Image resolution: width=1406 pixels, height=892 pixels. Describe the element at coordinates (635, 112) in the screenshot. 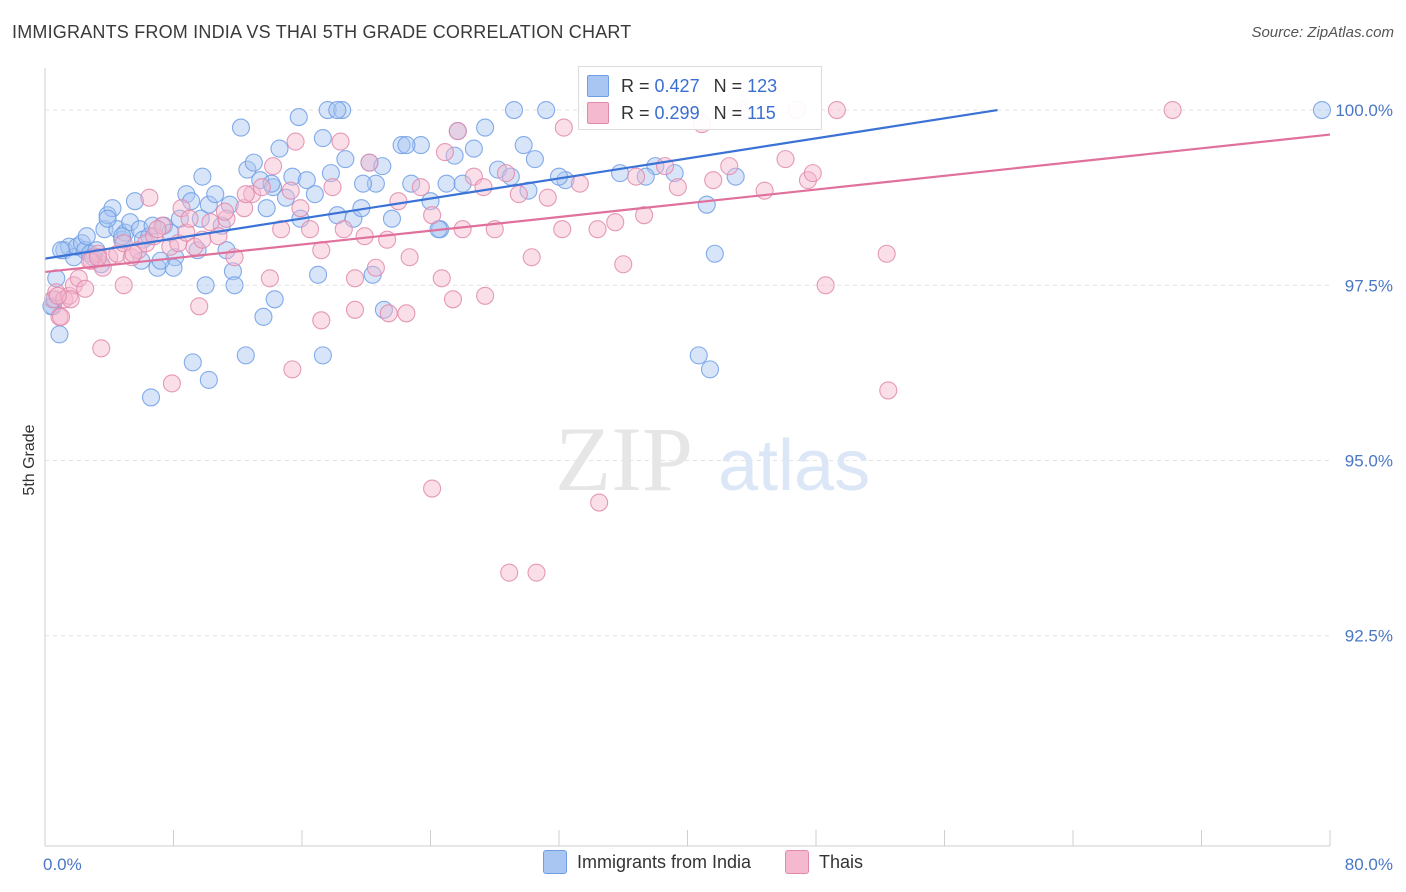

I see `stats-r-label-thais: R =` at that location.